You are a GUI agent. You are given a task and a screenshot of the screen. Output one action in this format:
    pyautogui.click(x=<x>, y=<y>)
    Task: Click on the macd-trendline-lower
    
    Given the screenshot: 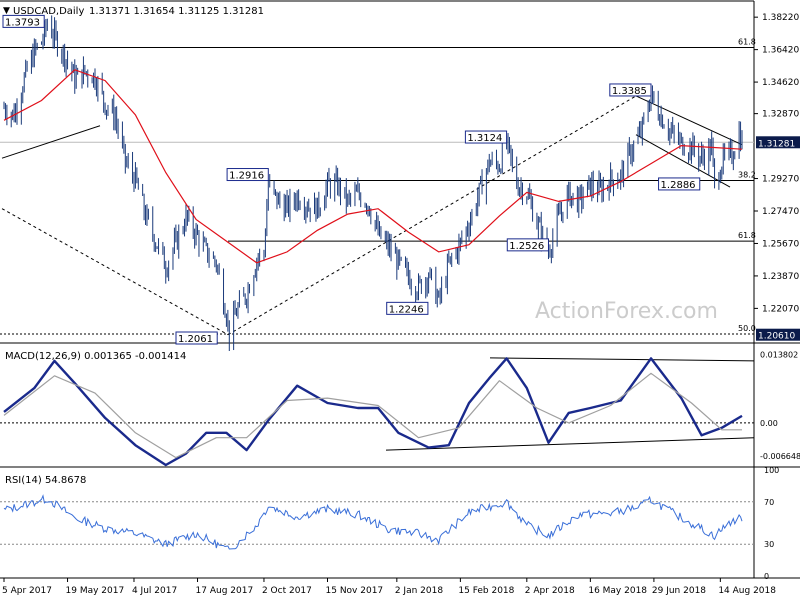 What is the action you would take?
    pyautogui.click(x=570, y=444)
    